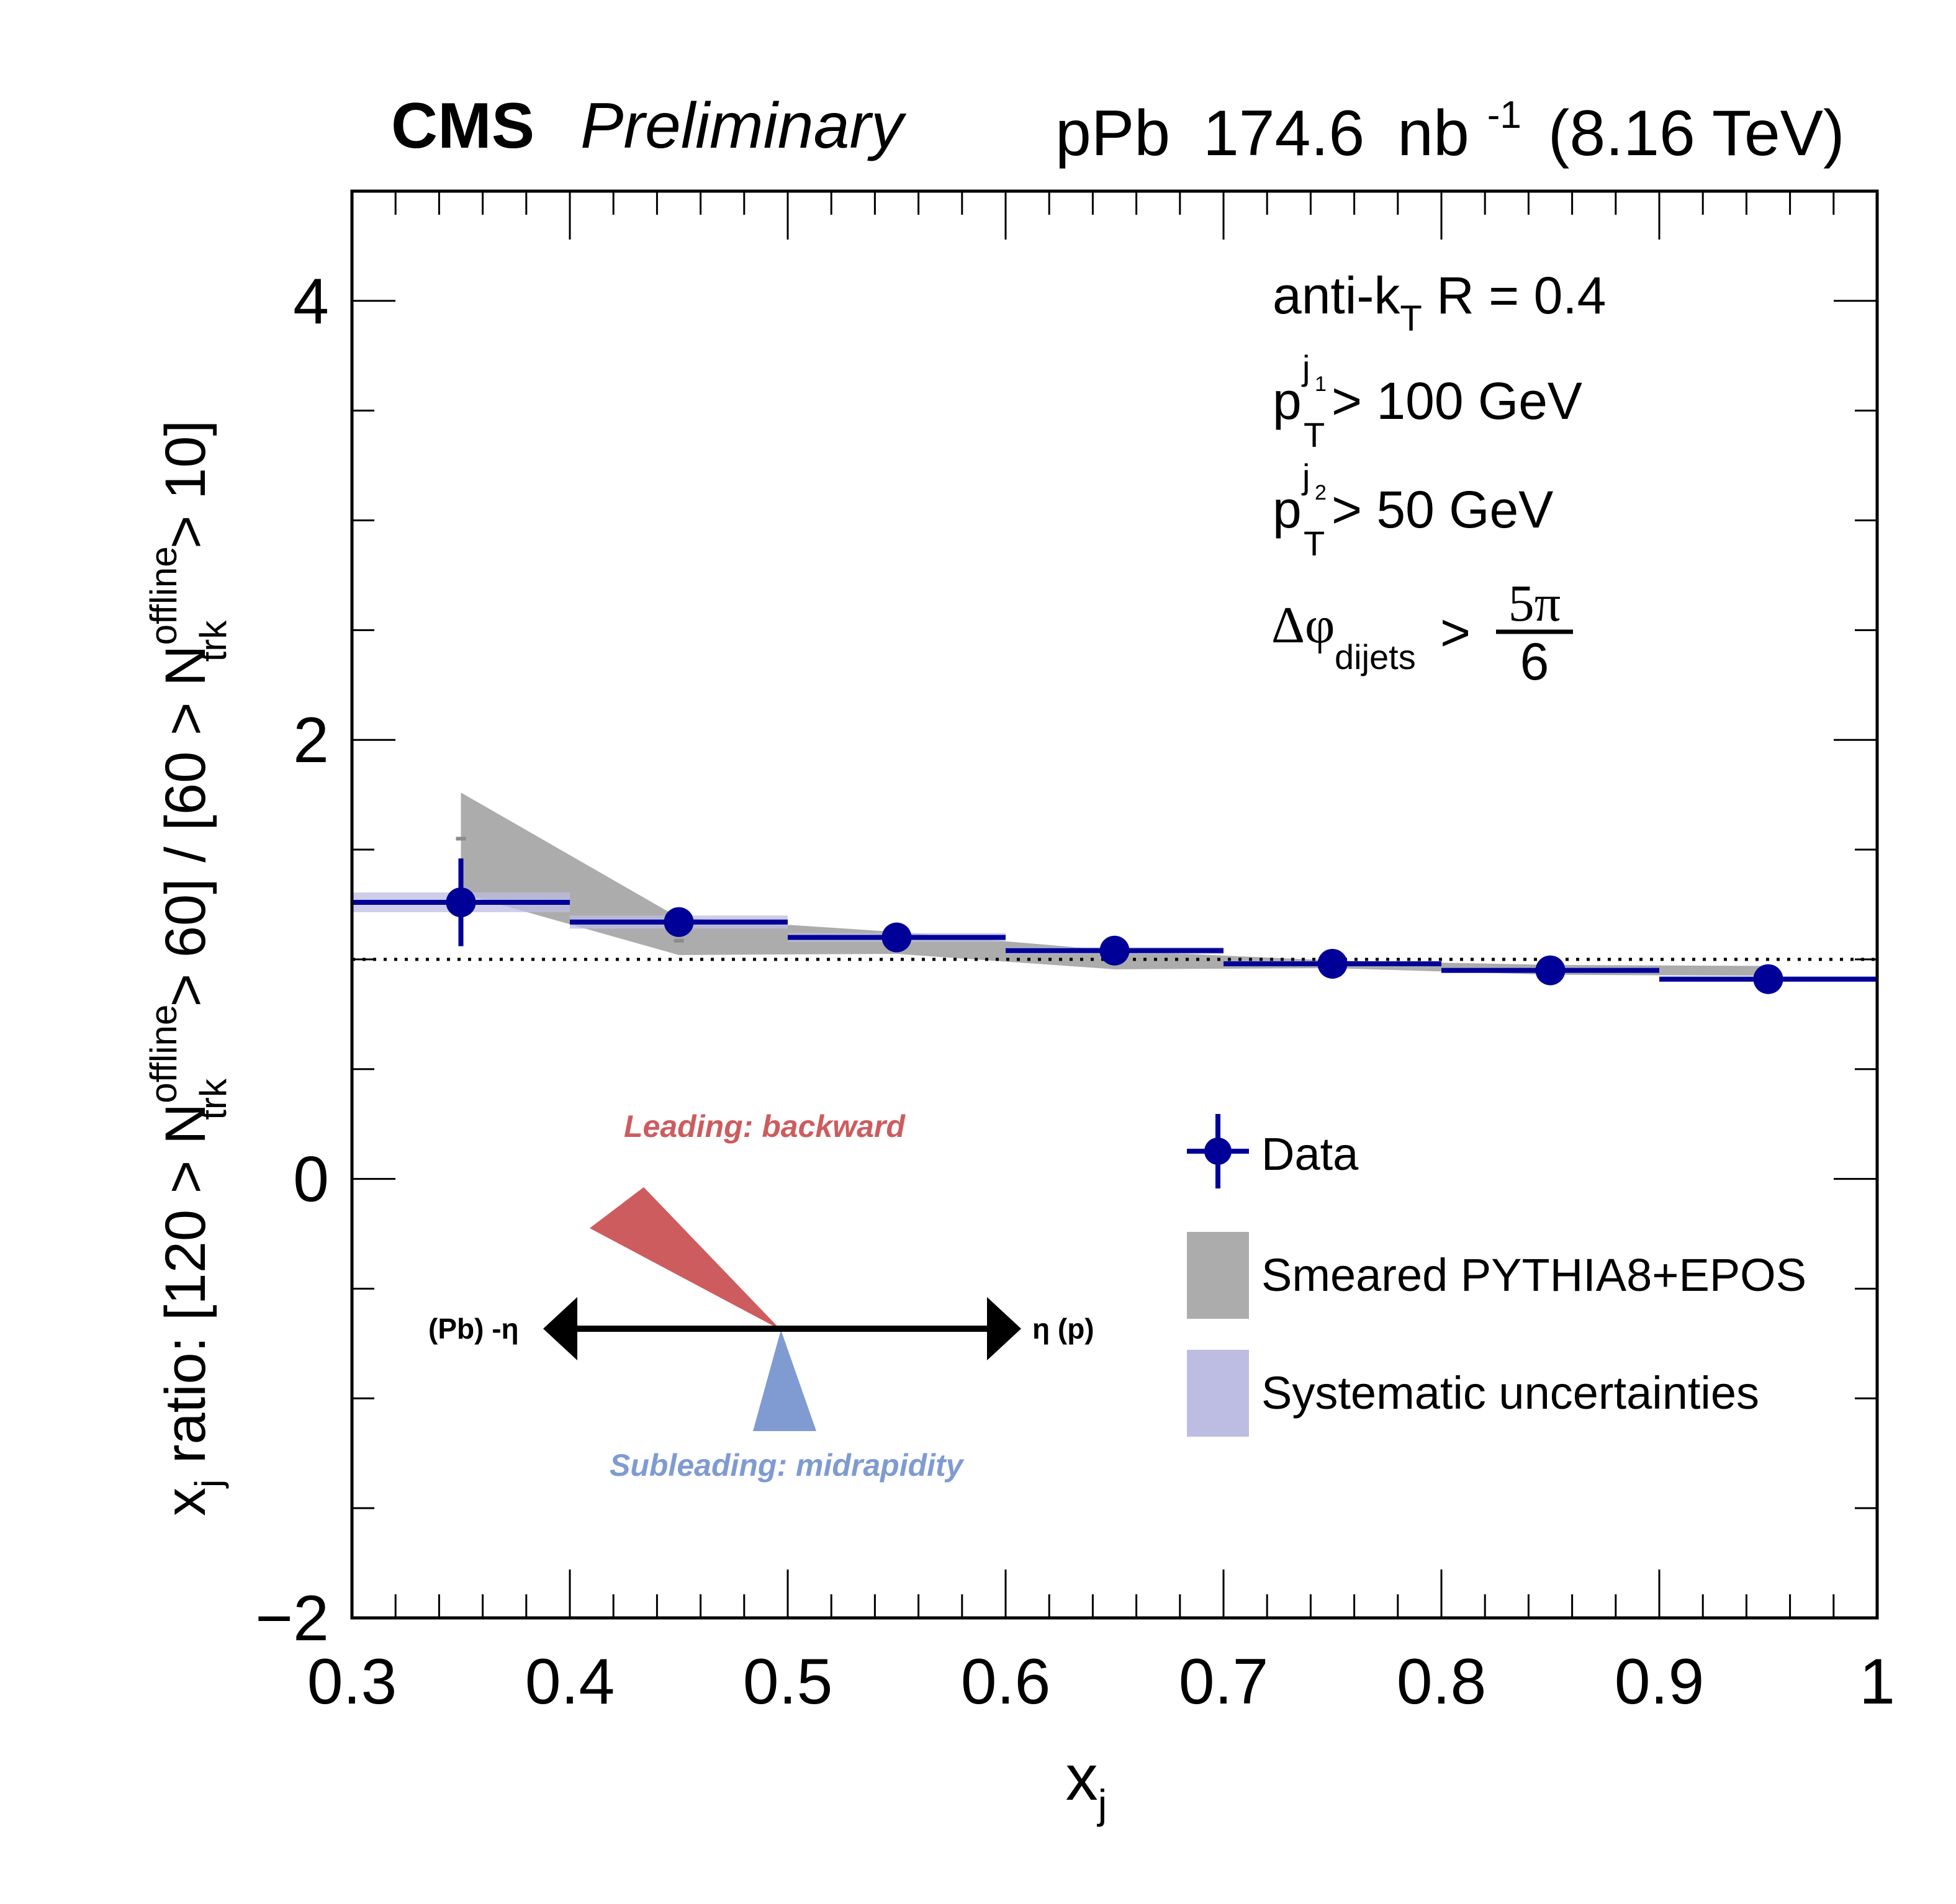  What do you see at coordinates (1534, 603) in the screenshot?
I see `svg-text: 5π` at bounding box center [1534, 603].